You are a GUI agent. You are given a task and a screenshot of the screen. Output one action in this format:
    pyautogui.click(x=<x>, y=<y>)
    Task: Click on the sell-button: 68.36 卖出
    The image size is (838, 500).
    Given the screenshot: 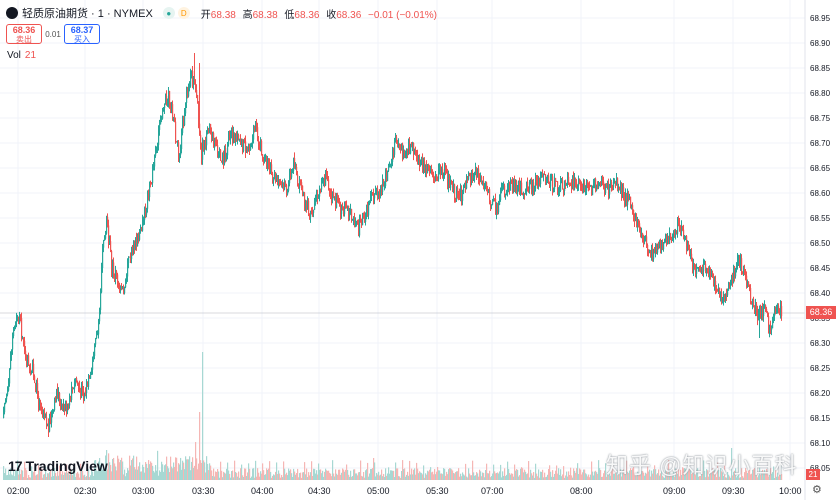 What is the action you would take?
    pyautogui.click(x=24, y=34)
    